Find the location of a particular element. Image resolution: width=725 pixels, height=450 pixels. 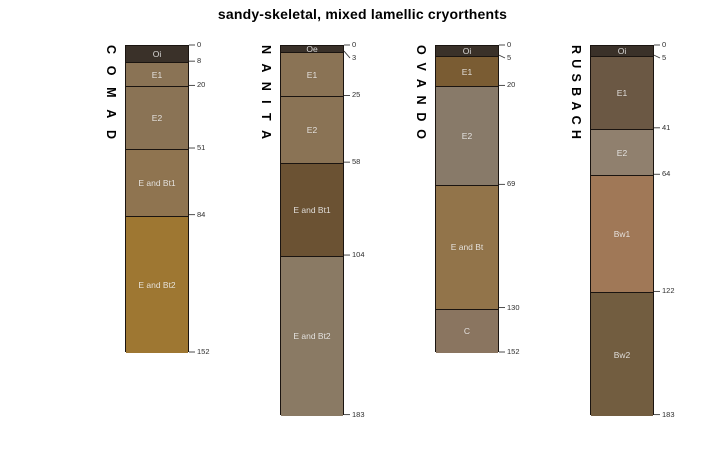

depth-tick-label: 130 is located at coordinates (513, 307).